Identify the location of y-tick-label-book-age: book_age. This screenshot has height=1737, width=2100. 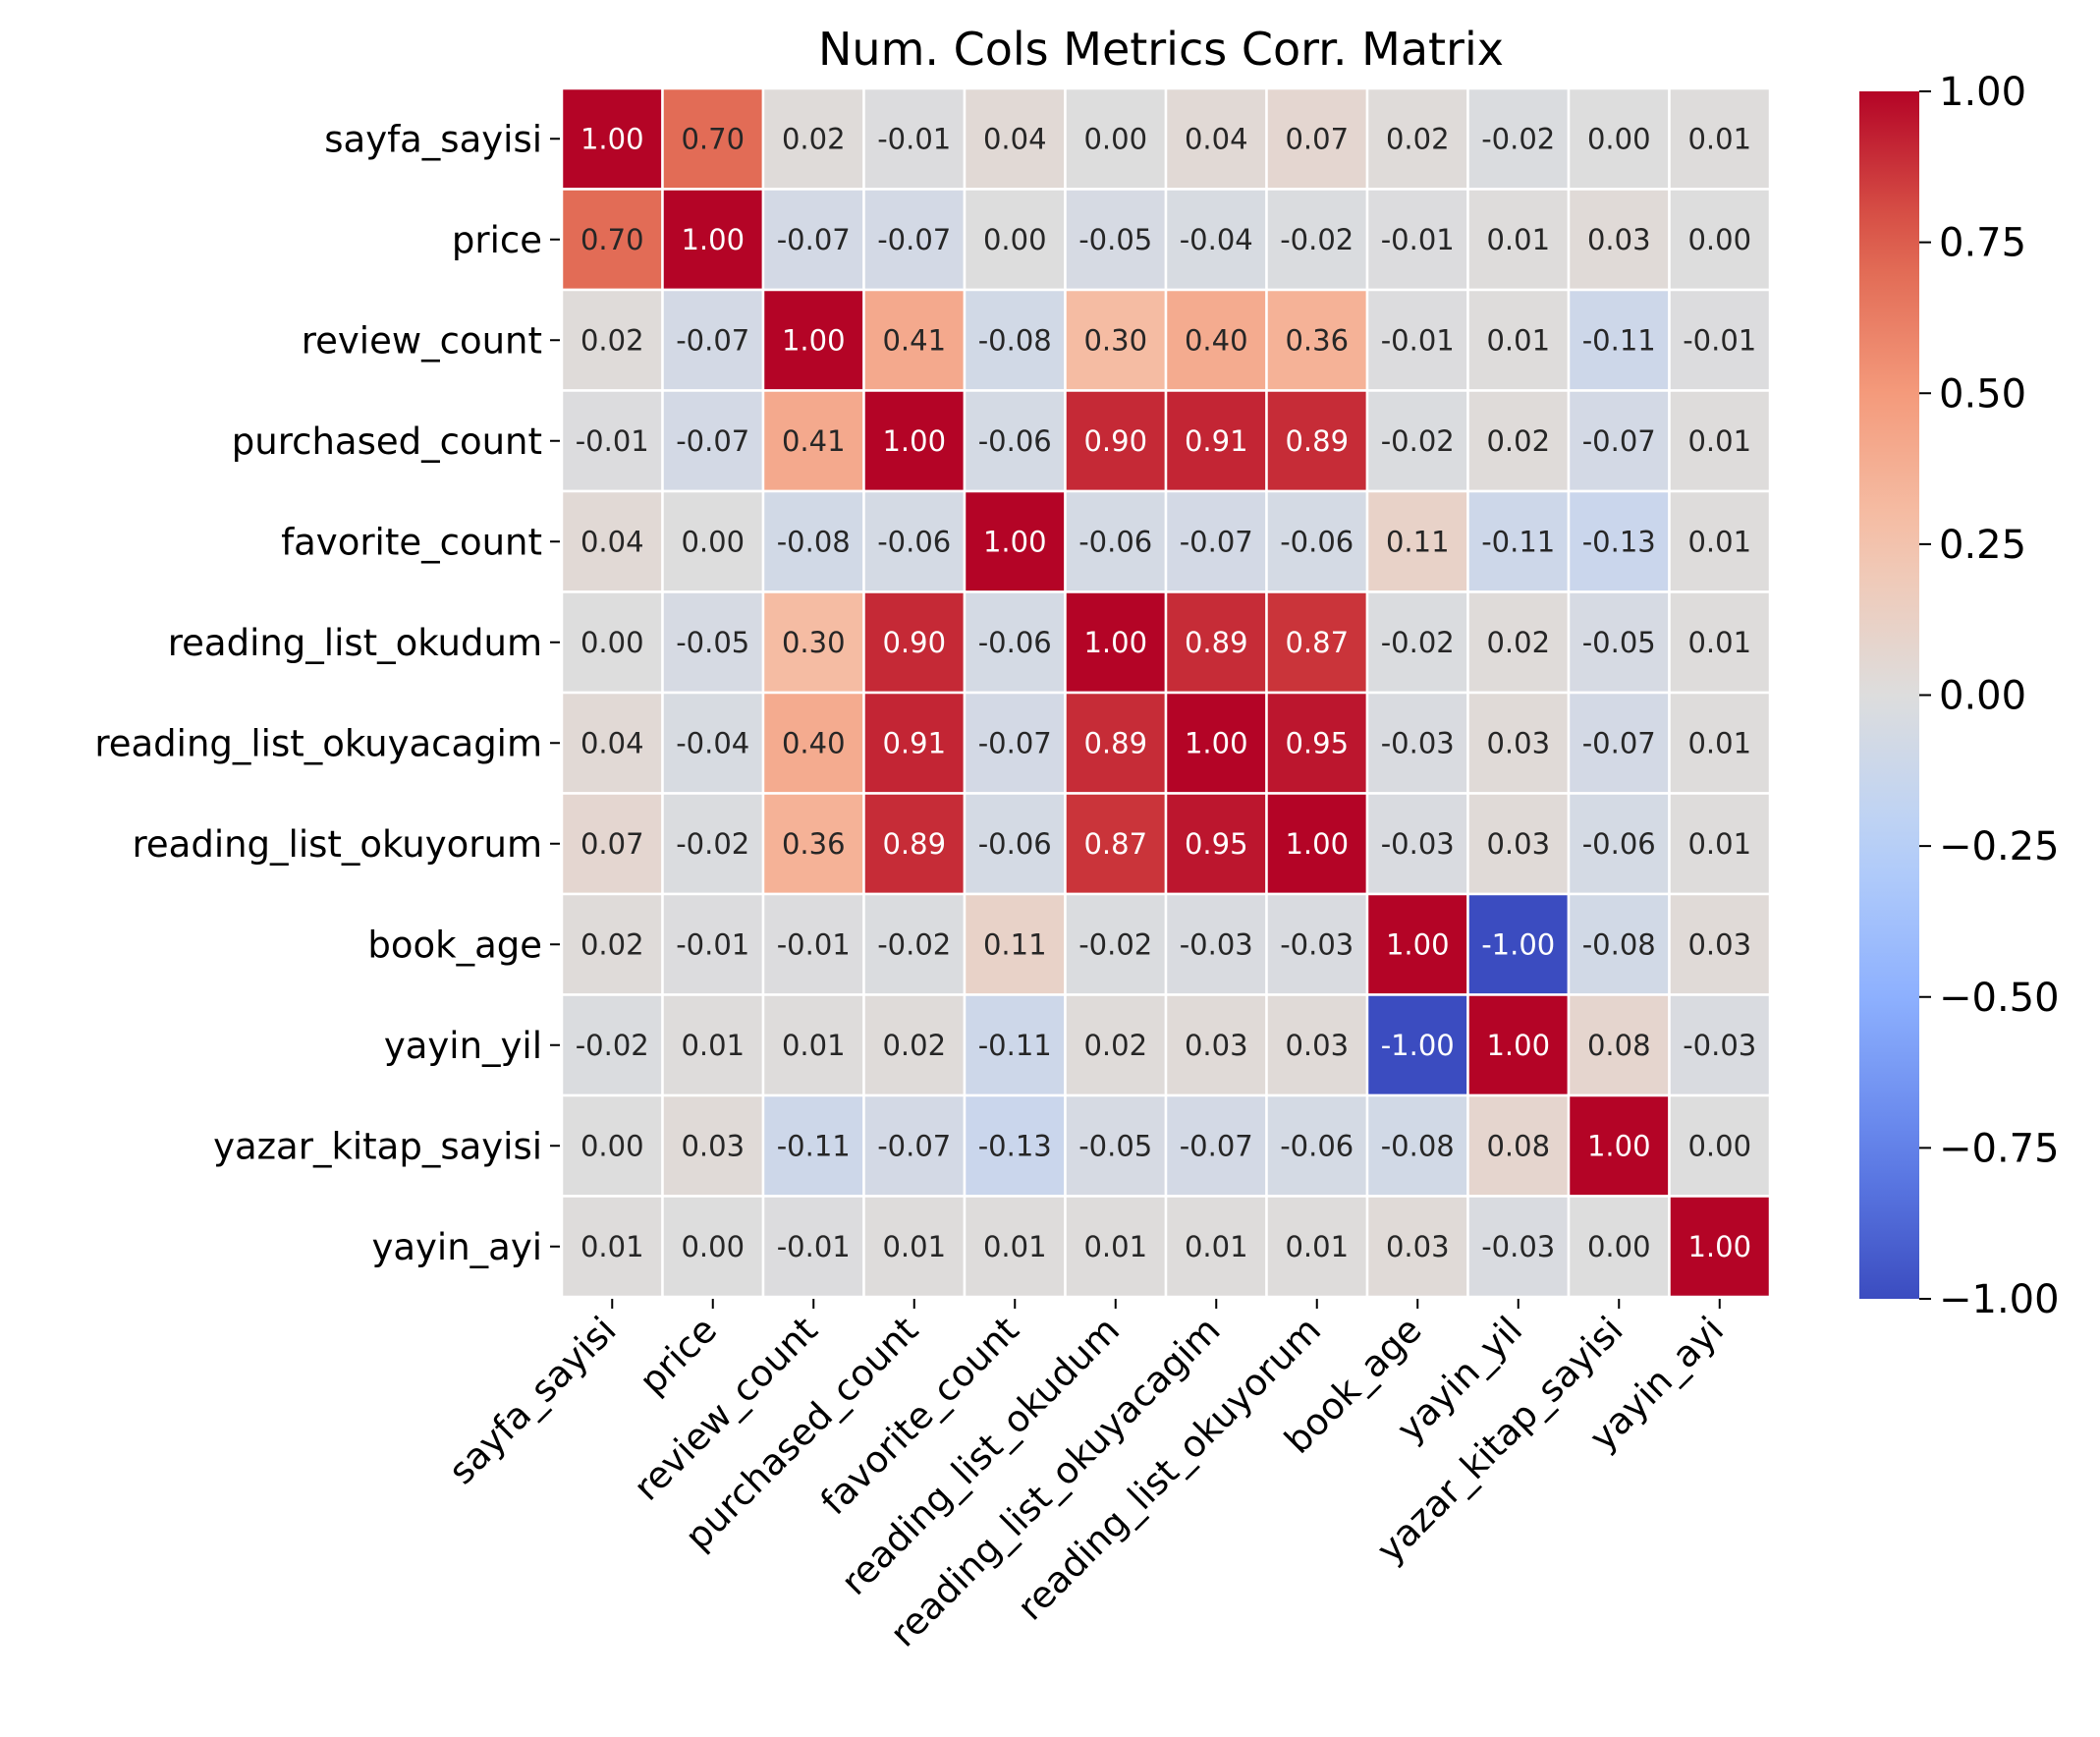
(455, 945).